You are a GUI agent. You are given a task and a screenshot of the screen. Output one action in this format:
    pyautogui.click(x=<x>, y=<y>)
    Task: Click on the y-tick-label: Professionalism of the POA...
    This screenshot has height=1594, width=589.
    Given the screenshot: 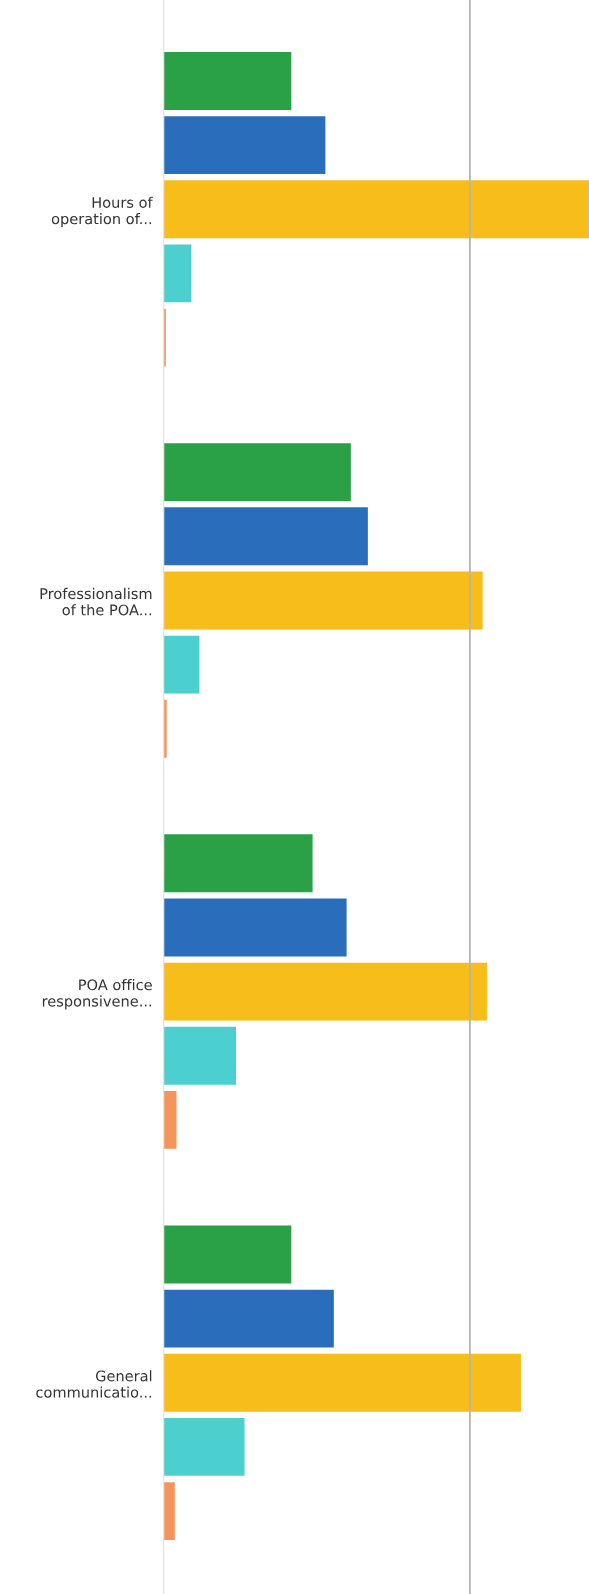 What is the action you would take?
    pyautogui.click(x=96, y=601)
    